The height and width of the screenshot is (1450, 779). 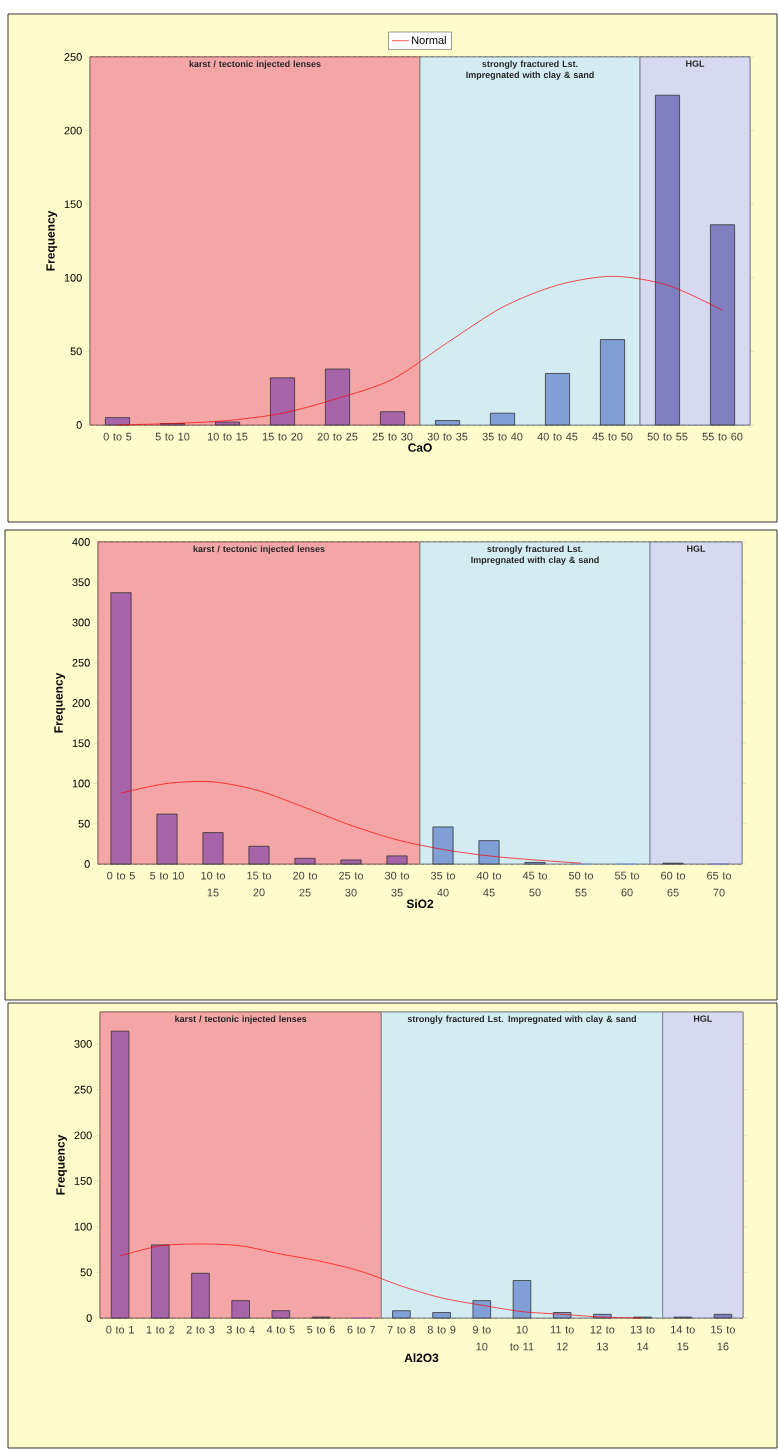 I want to click on x-tick-label: 4 to 5, so click(x=280, y=1329).